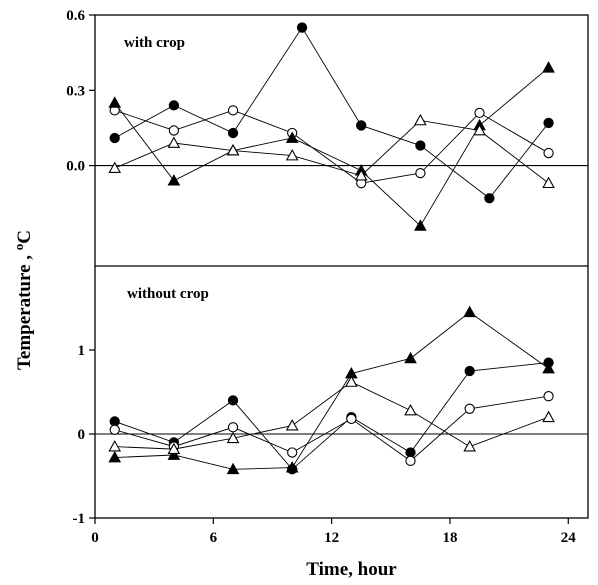 The image size is (598, 585). I want to click on x-tick-label: 18, so click(449, 538).